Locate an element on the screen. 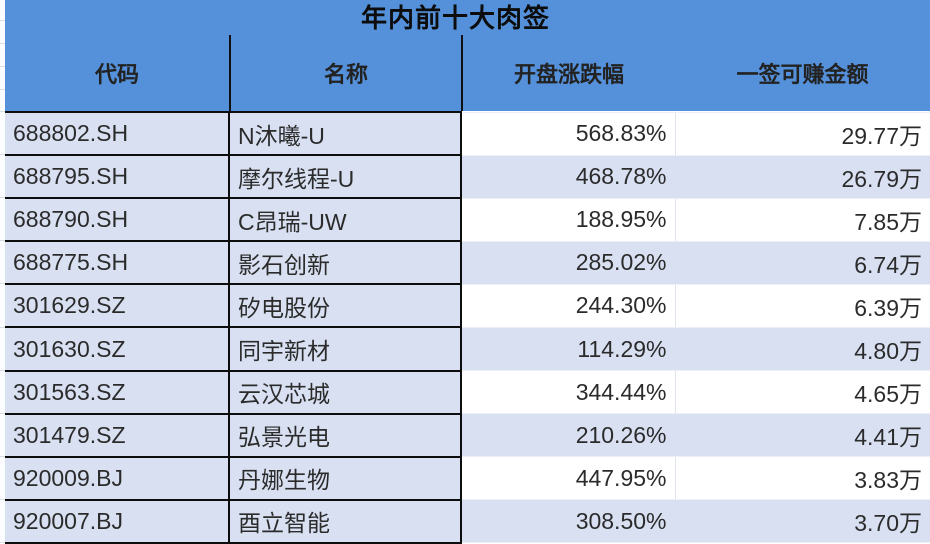  cell-code: 688790.SH is located at coordinates (117, 220).